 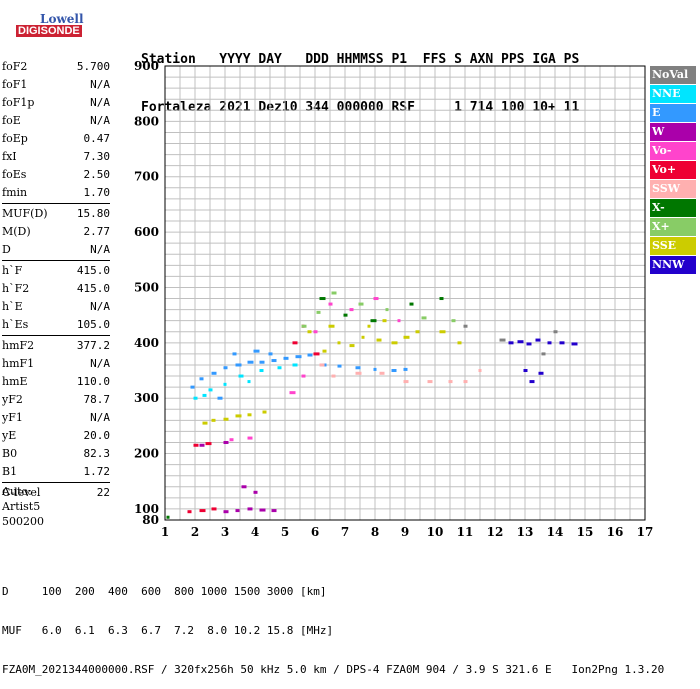 I want to click on x-tick-label: 5, so click(x=285, y=532).